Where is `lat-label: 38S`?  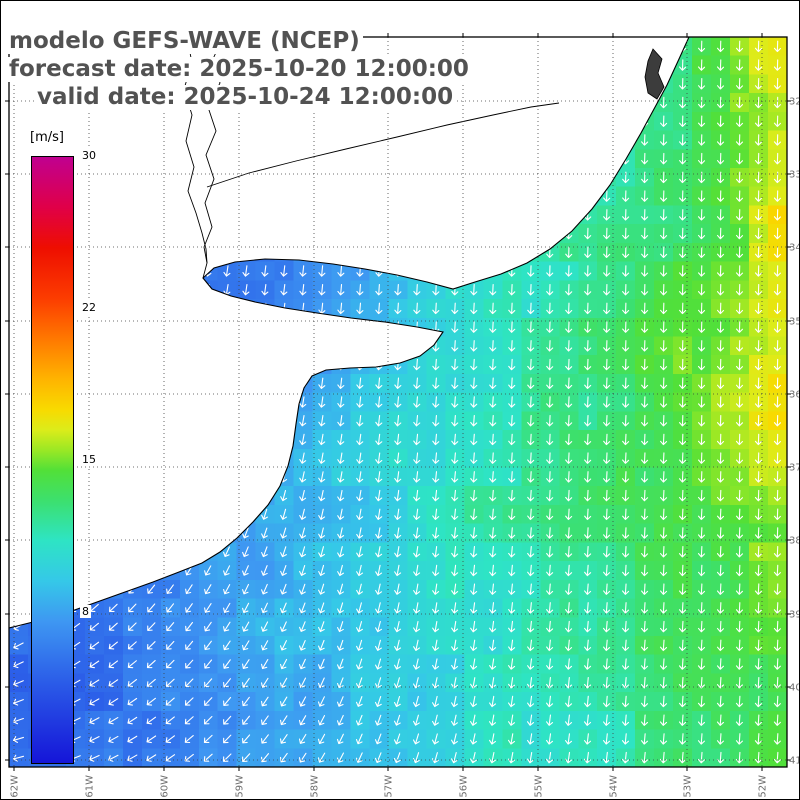
lat-label: 38S is located at coordinates (794, 541).